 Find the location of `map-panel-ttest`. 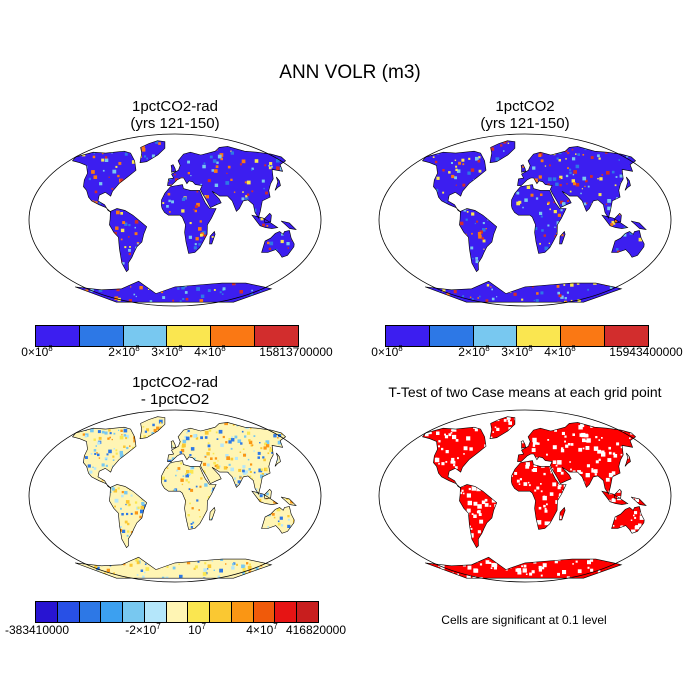

map-panel-ttest is located at coordinates (525, 496).